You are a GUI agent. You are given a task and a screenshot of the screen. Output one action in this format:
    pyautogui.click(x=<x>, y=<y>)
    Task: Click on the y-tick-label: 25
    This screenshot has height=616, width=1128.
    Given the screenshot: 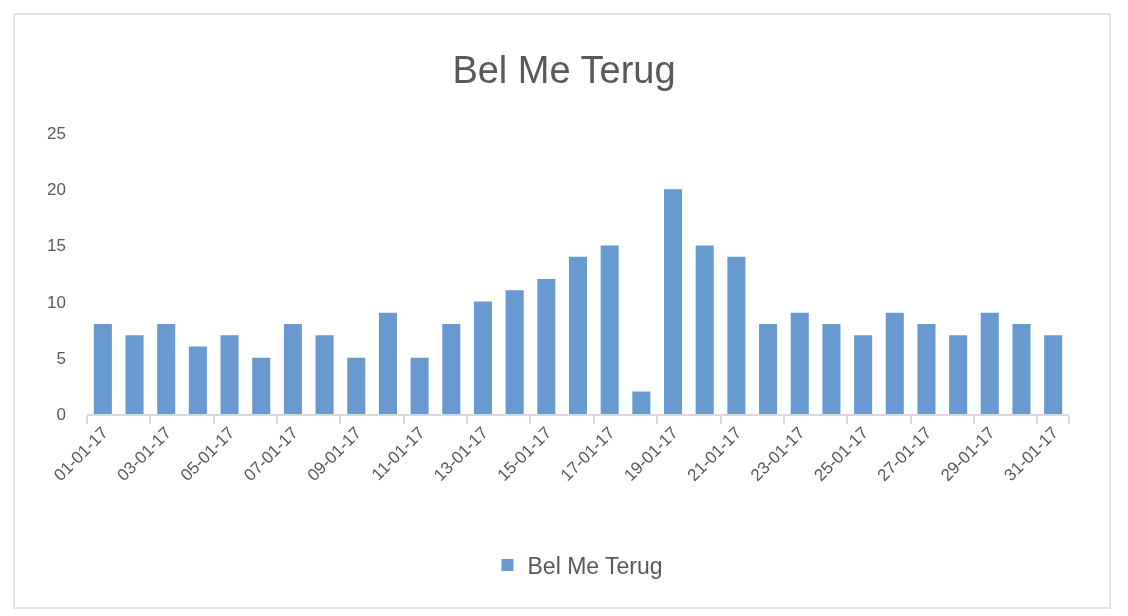 What is the action you would take?
    pyautogui.click(x=56, y=133)
    